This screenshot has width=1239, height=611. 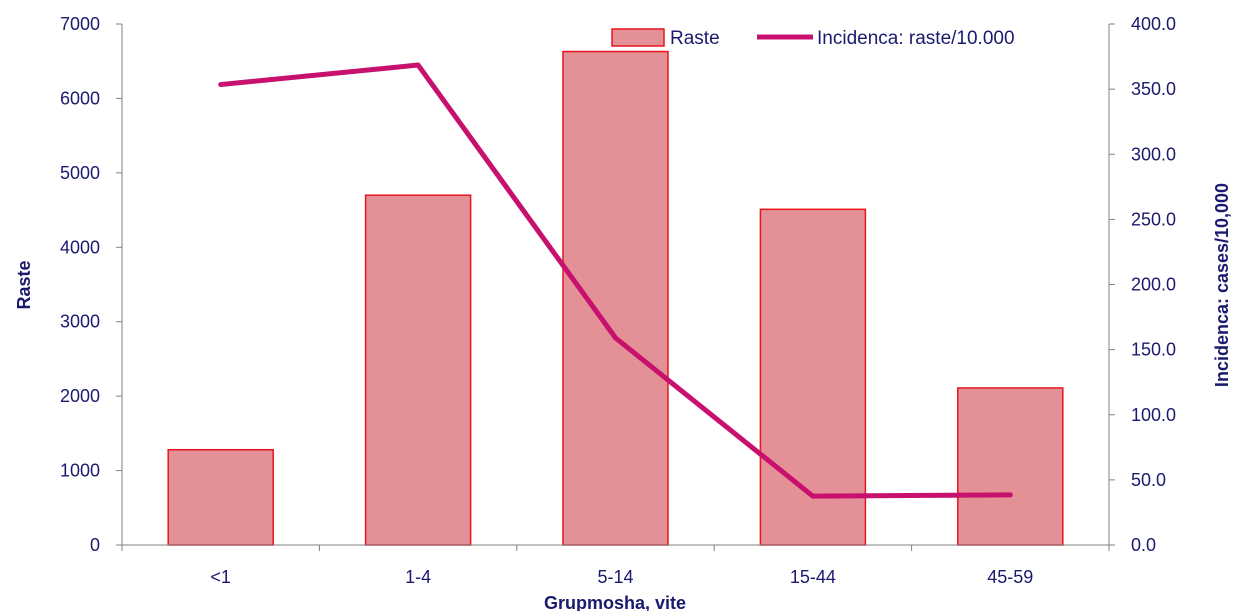 I want to click on x-tick-label: 15-44, so click(x=813, y=577).